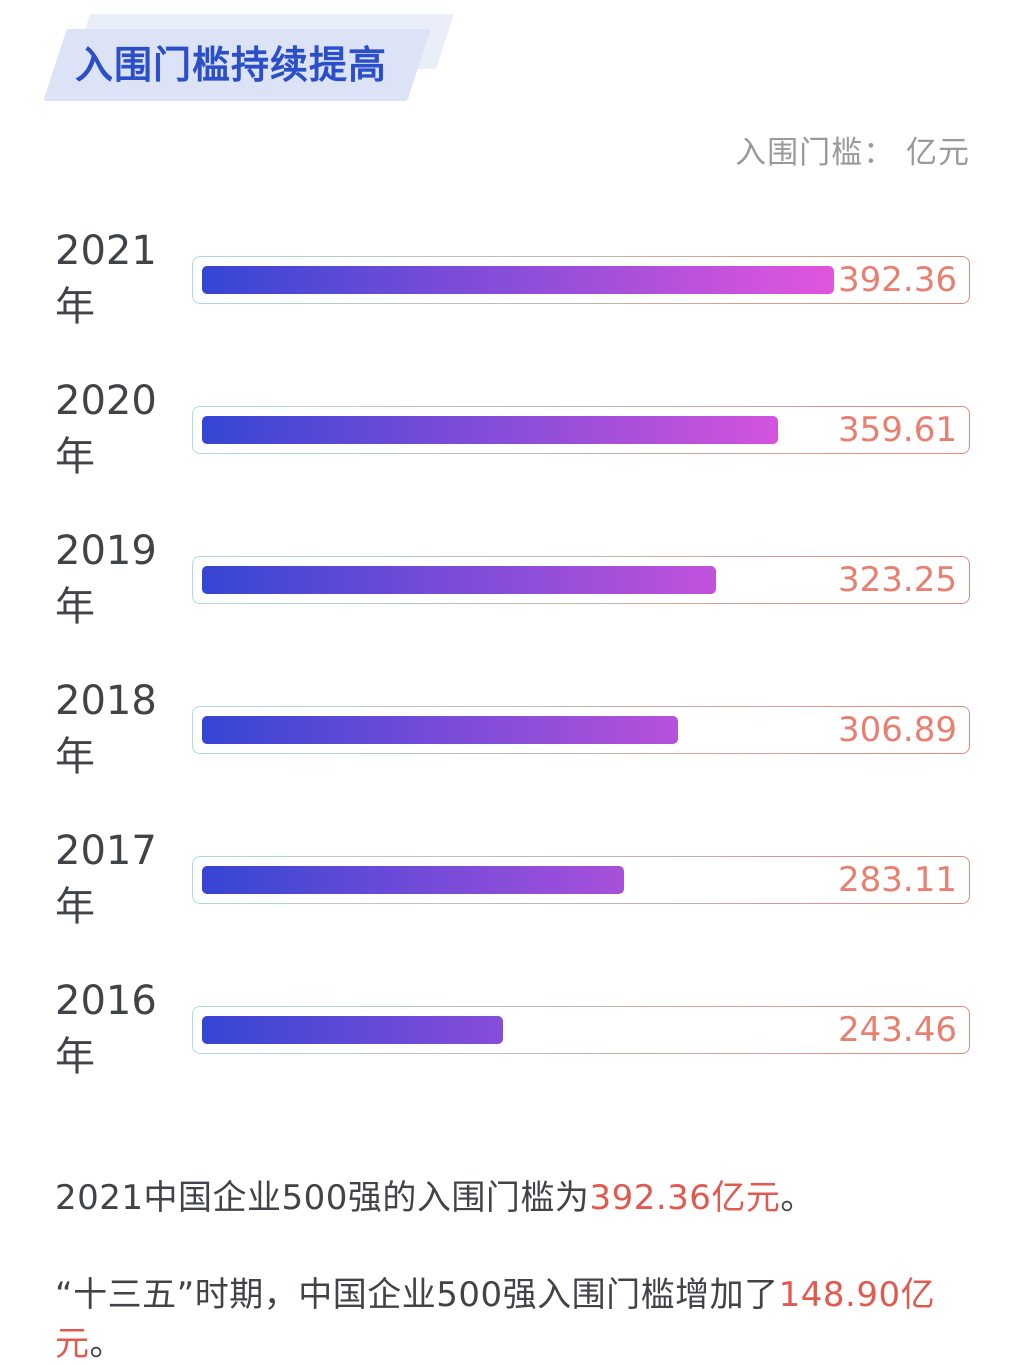 The height and width of the screenshot is (1365, 1024). I want to click on note-1-highlight: 392.36亿元, so click(685, 1198).